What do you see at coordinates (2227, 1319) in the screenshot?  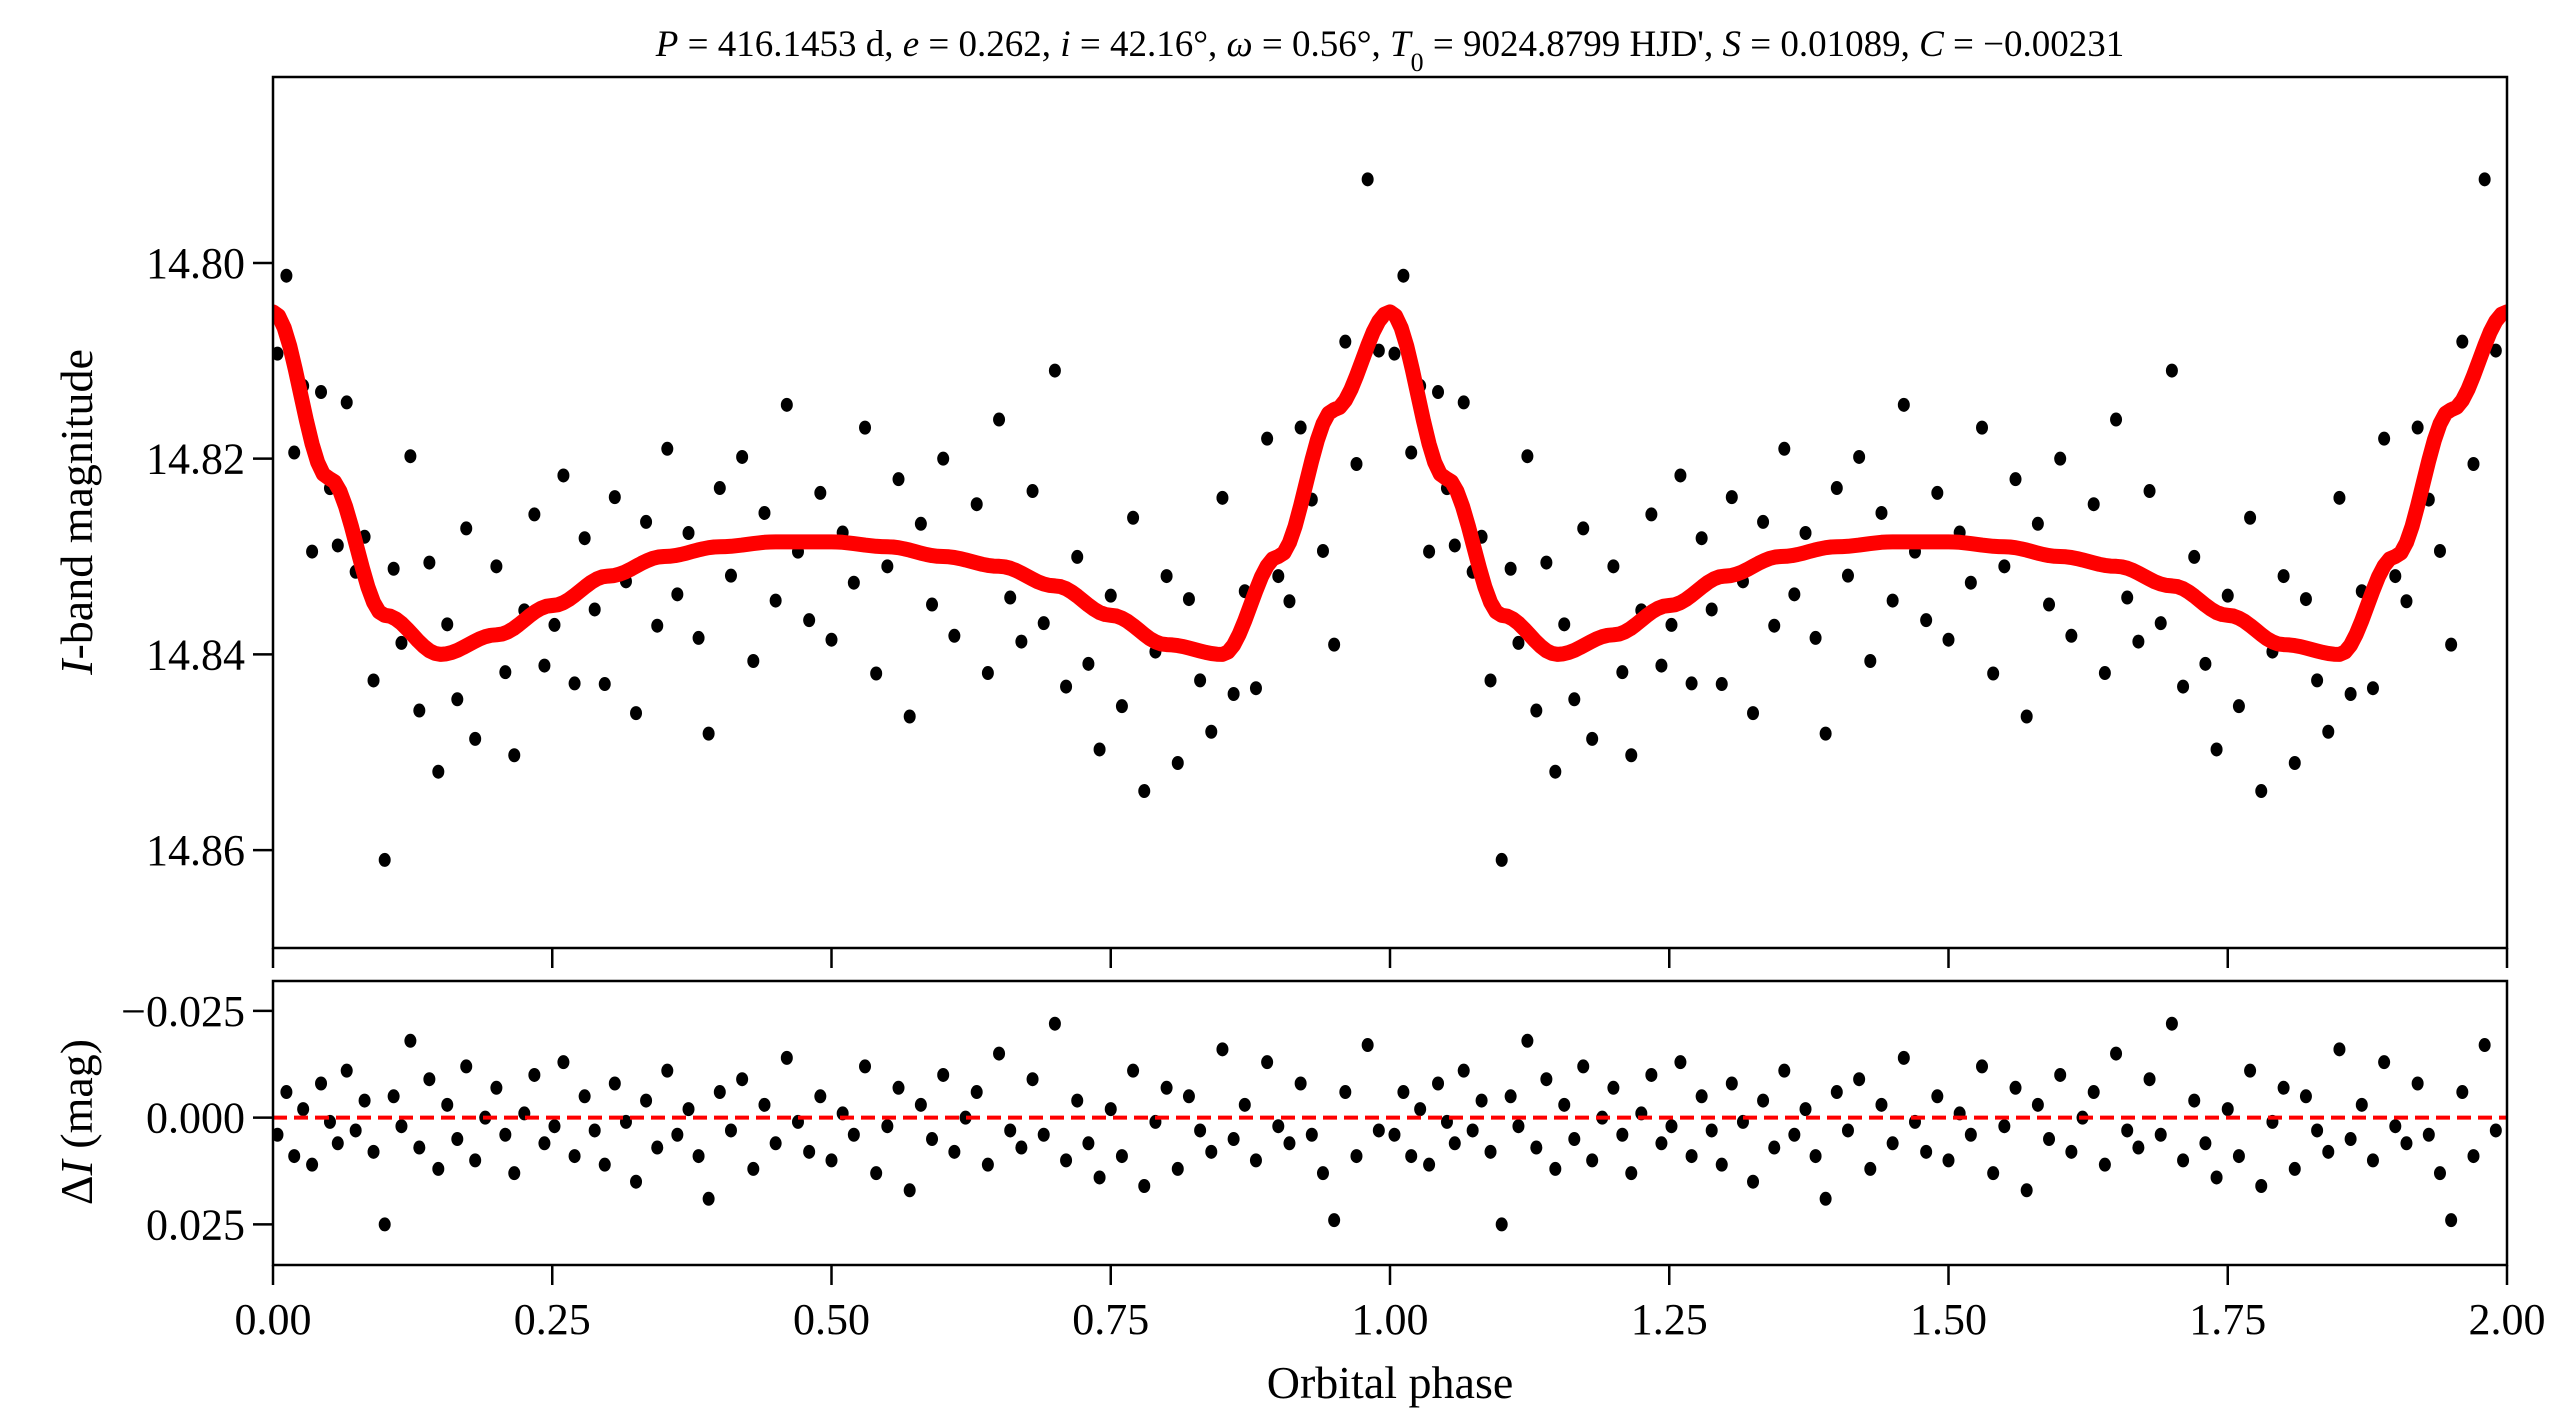 I see `x-tick-label: 1.75` at bounding box center [2227, 1319].